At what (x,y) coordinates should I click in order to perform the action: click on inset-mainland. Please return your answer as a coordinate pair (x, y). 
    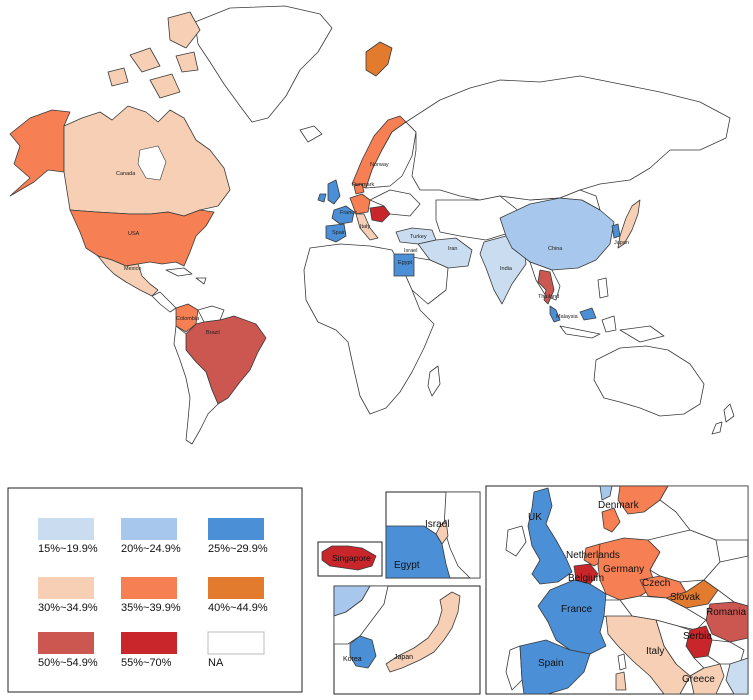
    Looking at the image, I should click on (361, 615).